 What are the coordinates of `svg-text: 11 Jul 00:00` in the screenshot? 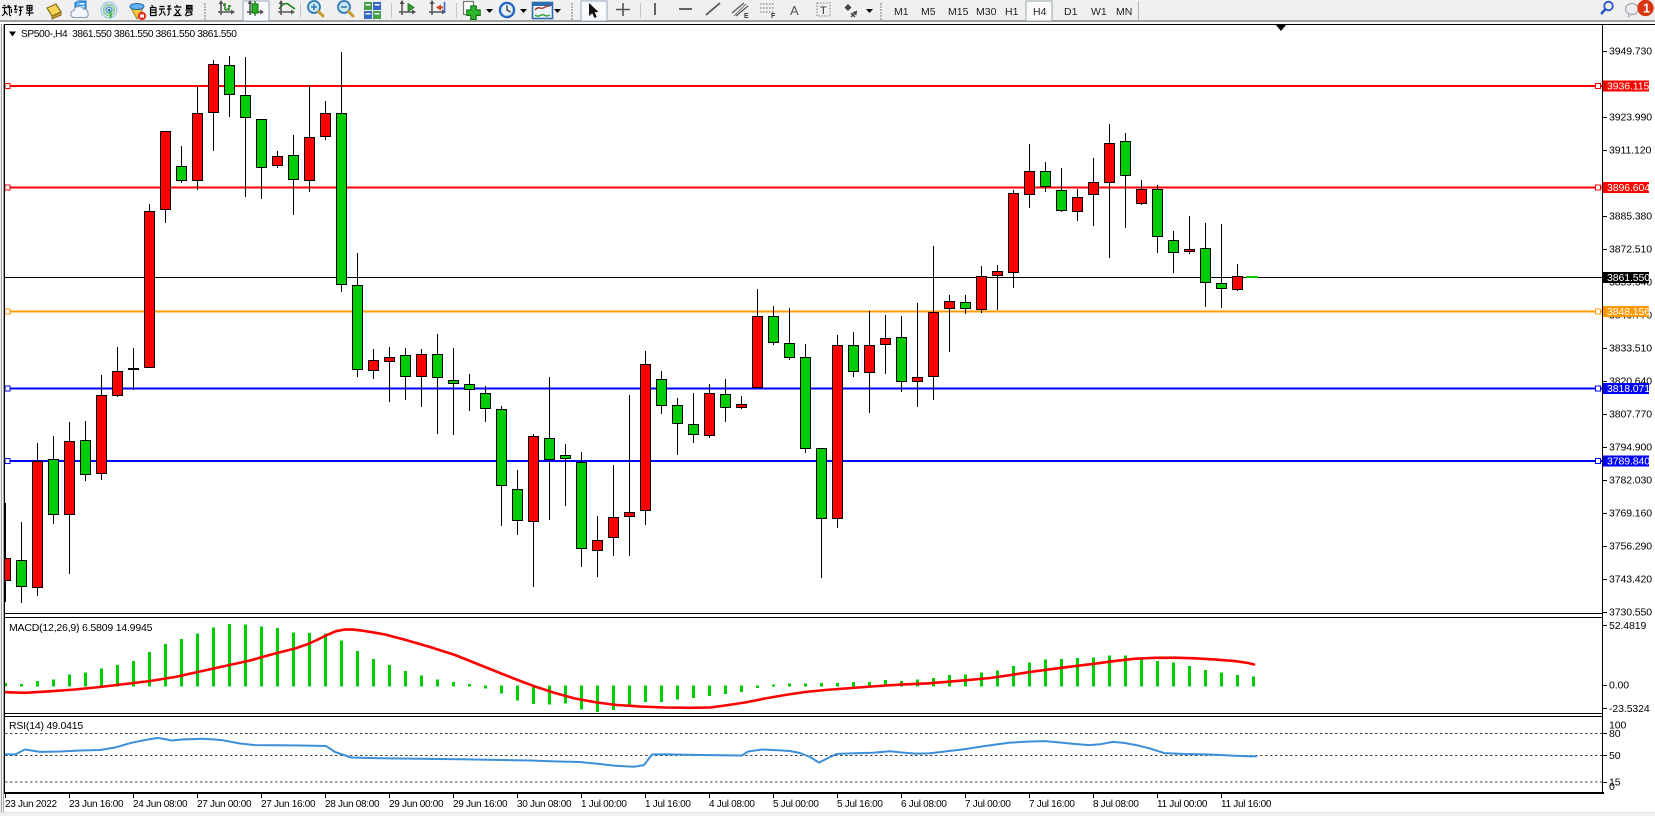 It's located at (1182, 804).